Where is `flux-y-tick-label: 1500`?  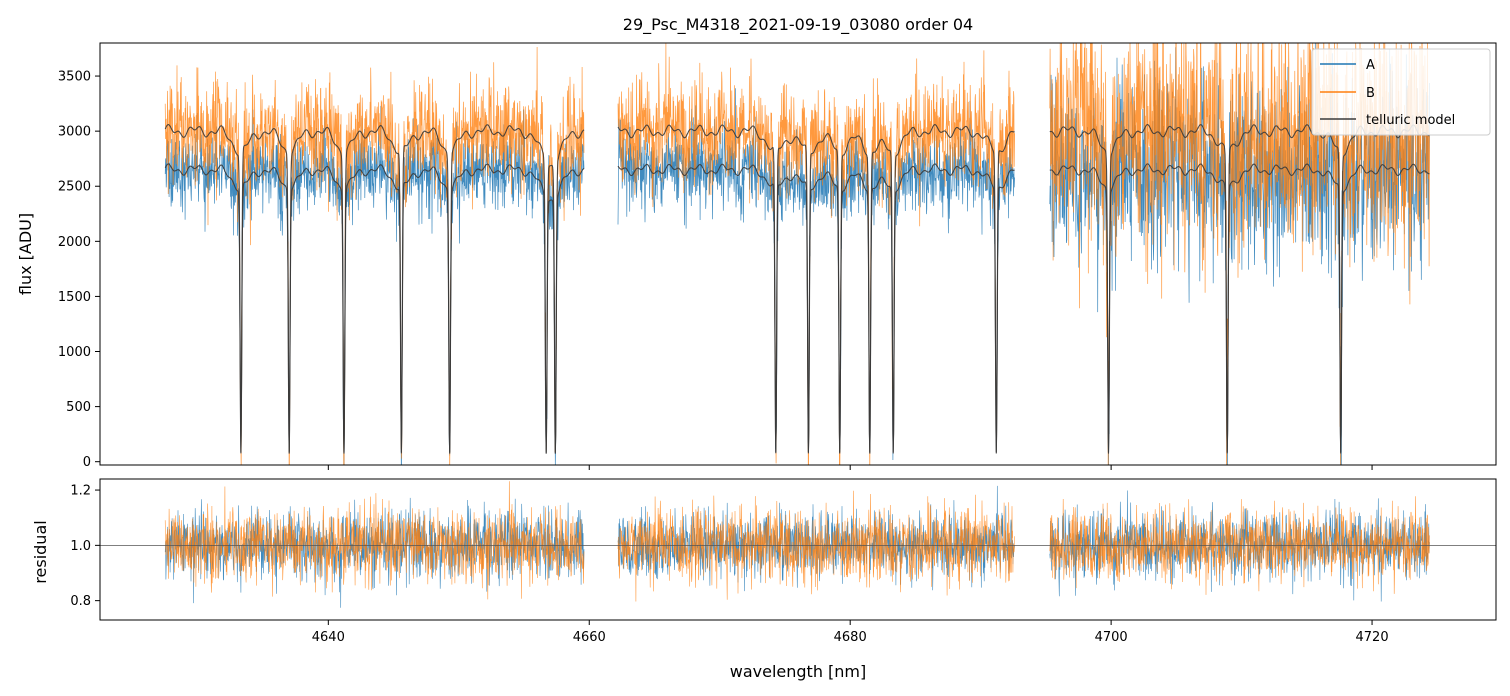
flux-y-tick-label: 1500 is located at coordinates (74, 297).